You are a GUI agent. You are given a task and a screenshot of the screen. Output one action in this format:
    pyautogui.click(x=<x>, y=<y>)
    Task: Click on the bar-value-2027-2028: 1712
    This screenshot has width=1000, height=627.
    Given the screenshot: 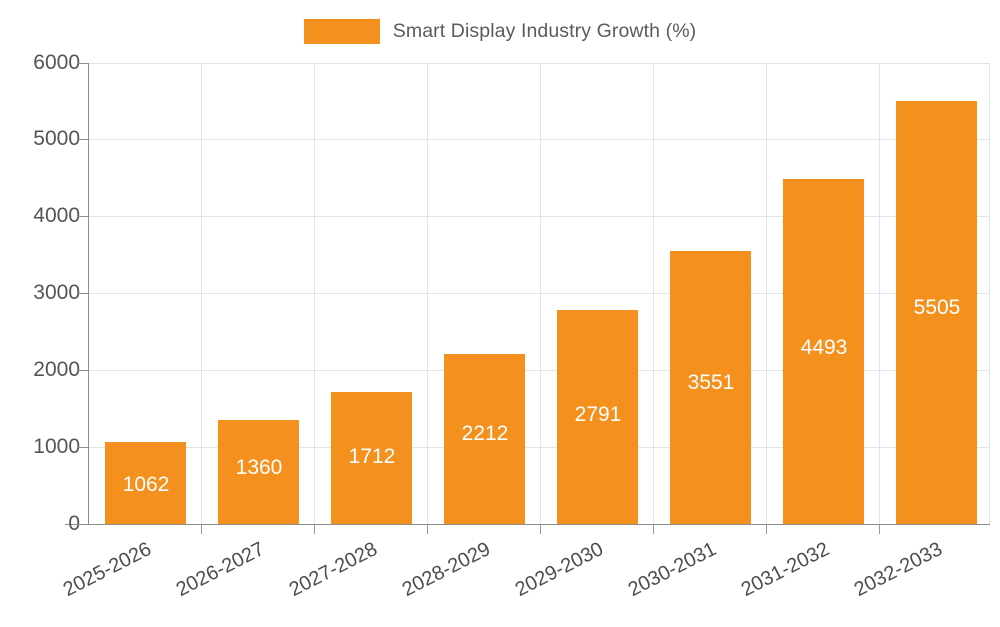 What is the action you would take?
    pyautogui.click(x=372, y=456)
    